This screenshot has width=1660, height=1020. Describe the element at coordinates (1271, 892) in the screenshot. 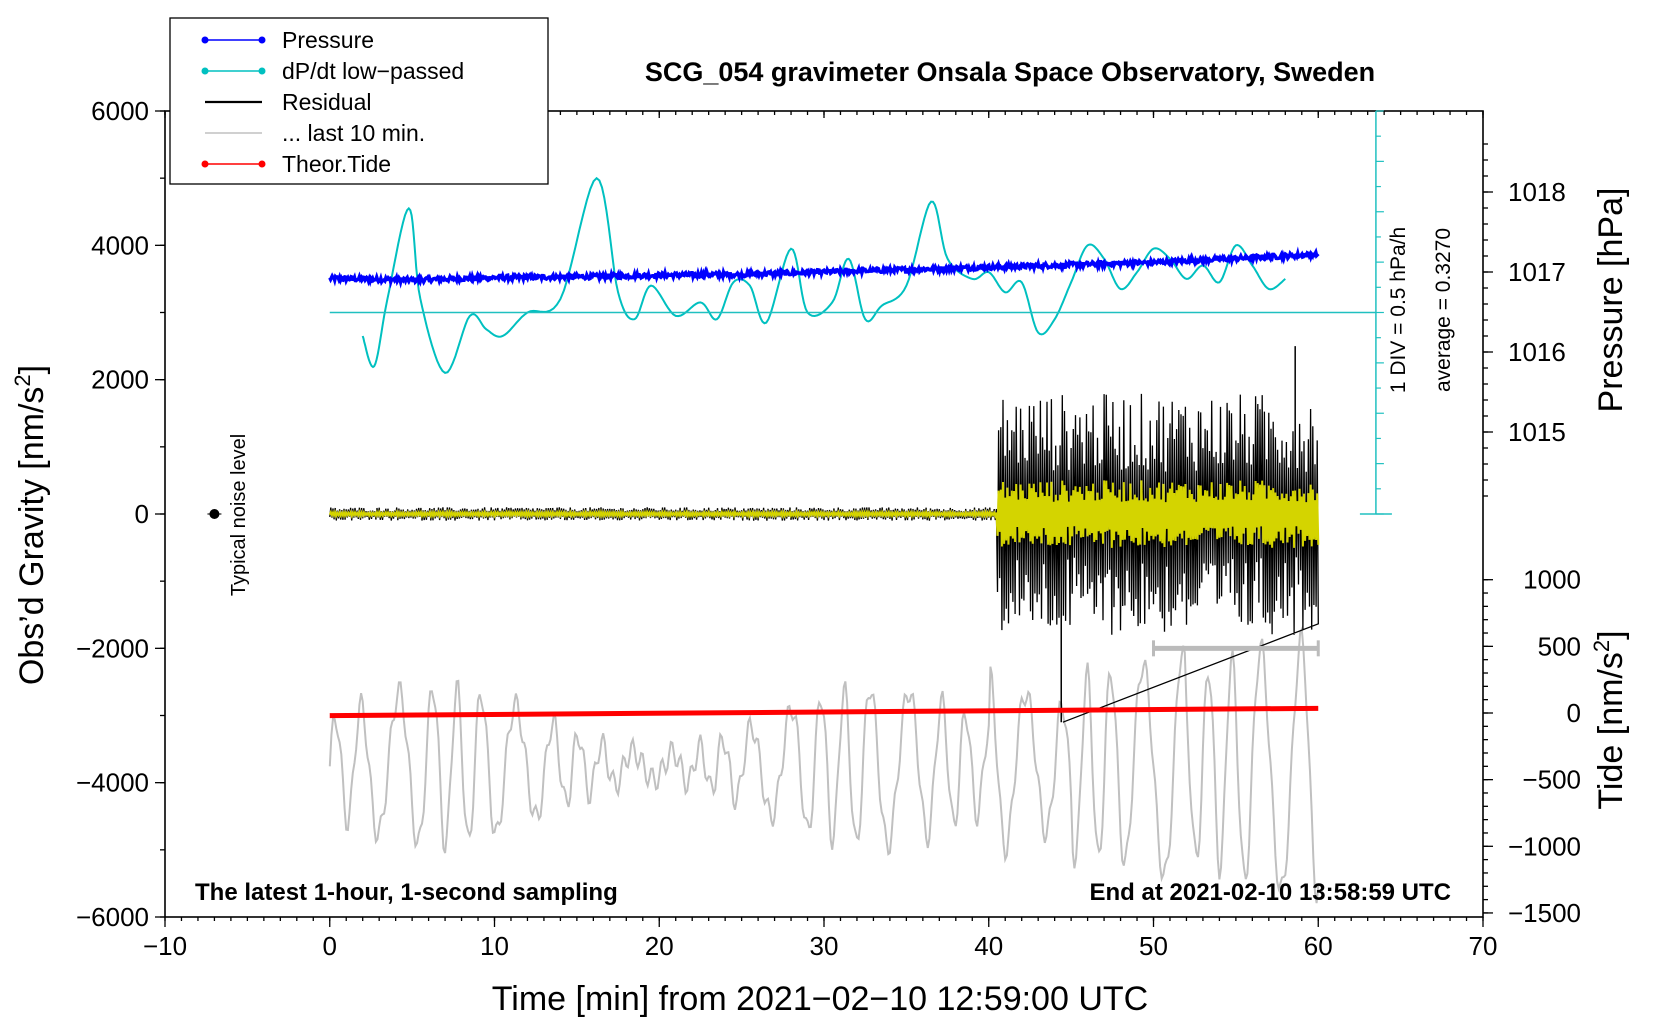

I see `subtitle-end-time: End at 2021-02-10 13:58:59 UTC` at that location.